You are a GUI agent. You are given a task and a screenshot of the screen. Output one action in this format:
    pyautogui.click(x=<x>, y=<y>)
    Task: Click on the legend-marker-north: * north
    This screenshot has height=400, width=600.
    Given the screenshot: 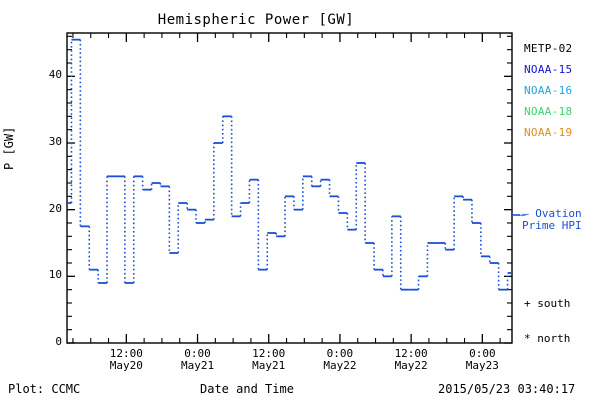 What is the action you would take?
    pyautogui.click(x=547, y=338)
    